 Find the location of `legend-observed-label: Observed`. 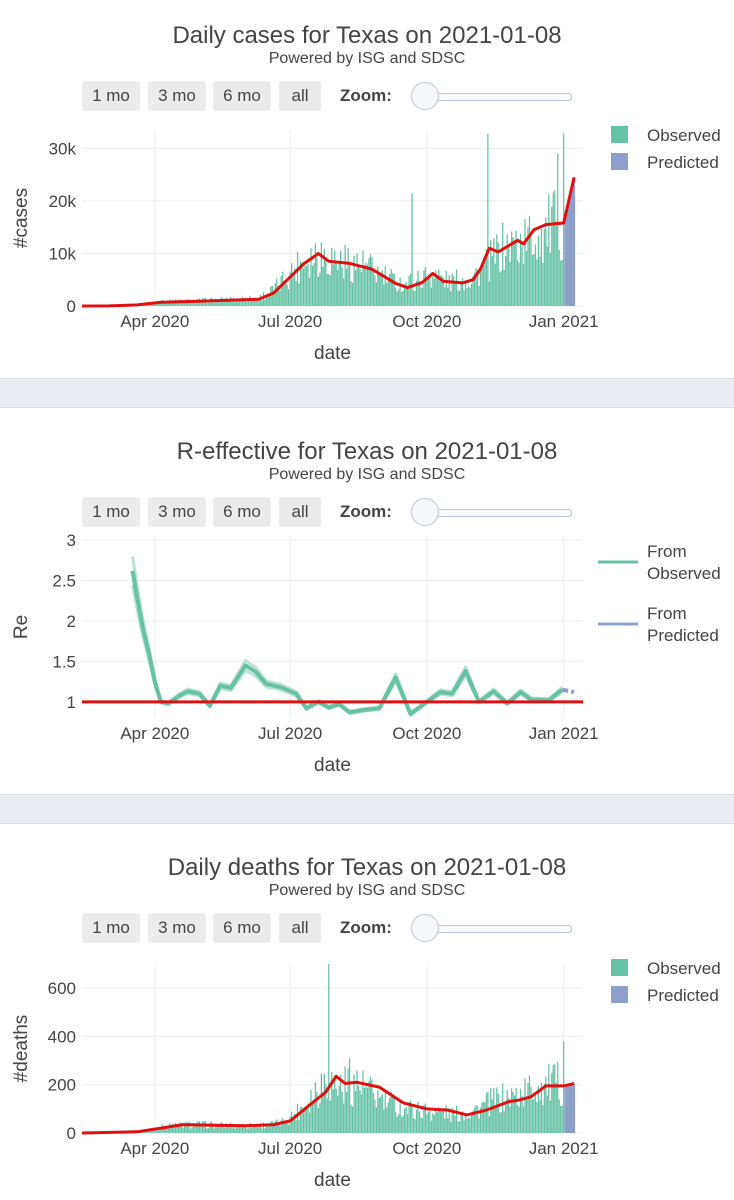

legend-observed-label: Observed is located at coordinates (684, 573).